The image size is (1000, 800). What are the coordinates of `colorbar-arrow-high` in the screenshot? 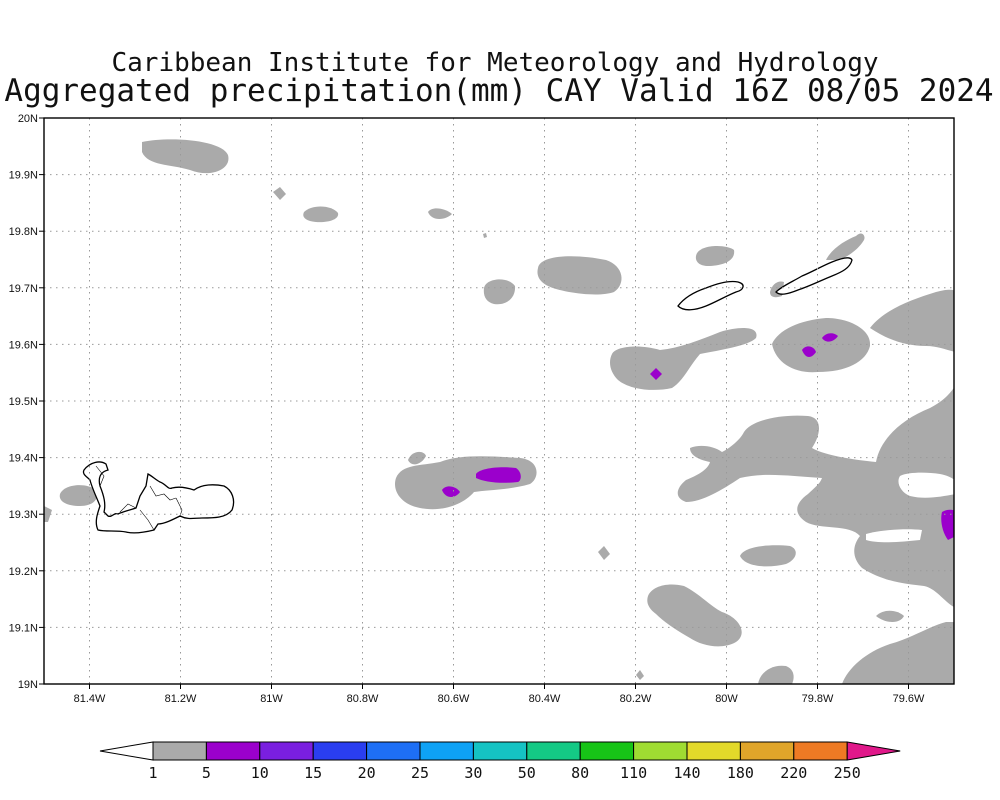 It's located at (873, 751).